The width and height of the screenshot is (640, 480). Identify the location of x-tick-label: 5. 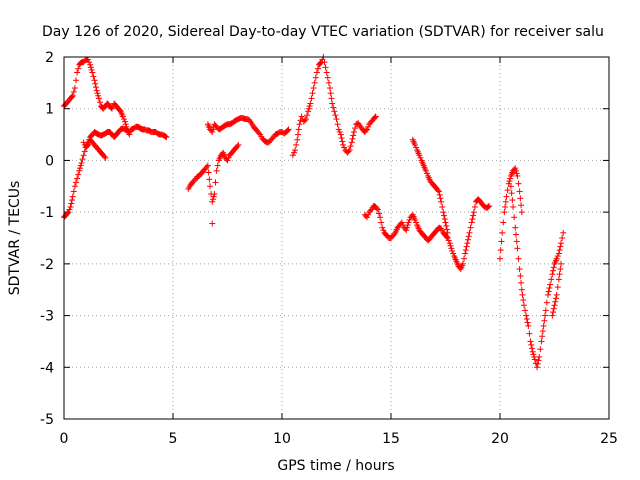
(173, 439).